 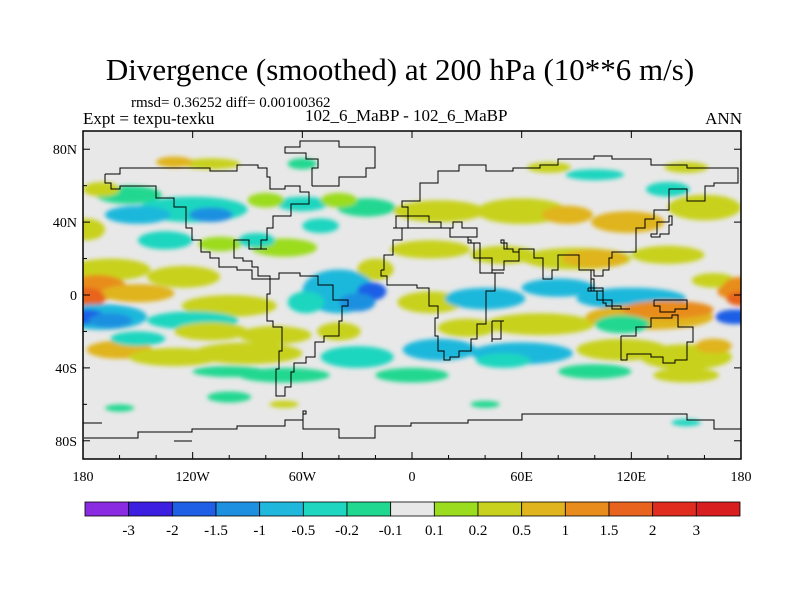 I want to click on colorbar-label: -0.5, so click(x=303, y=531).